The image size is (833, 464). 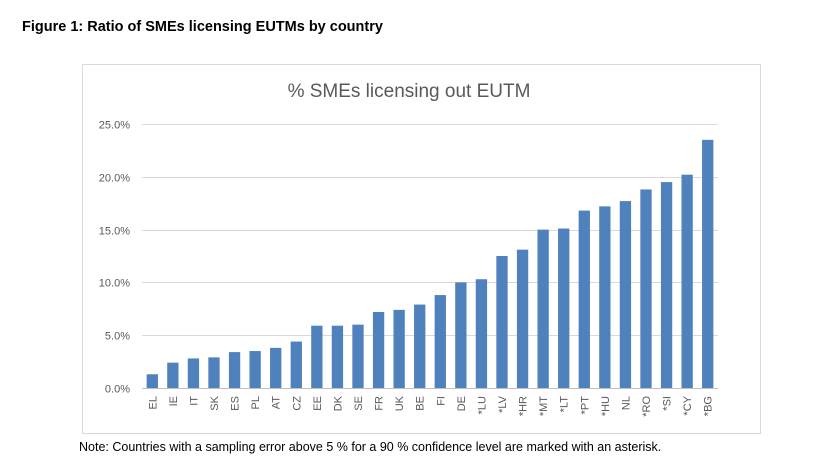 I want to click on x-tick-label: SK, so click(x=215, y=402).